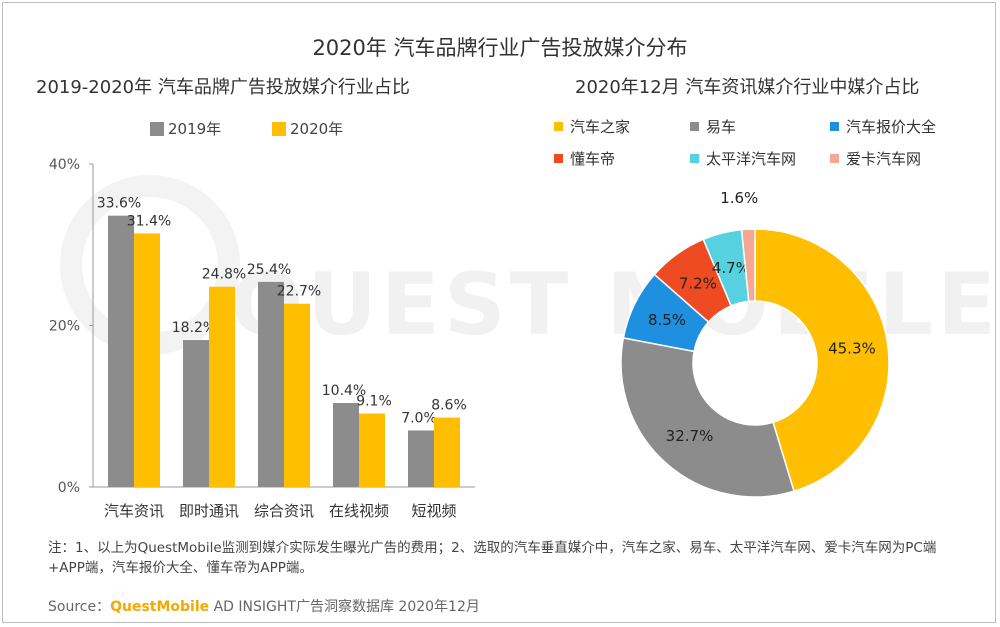  What do you see at coordinates (149, 221) in the screenshot?
I see `bar-value-label: 31.4%` at bounding box center [149, 221].